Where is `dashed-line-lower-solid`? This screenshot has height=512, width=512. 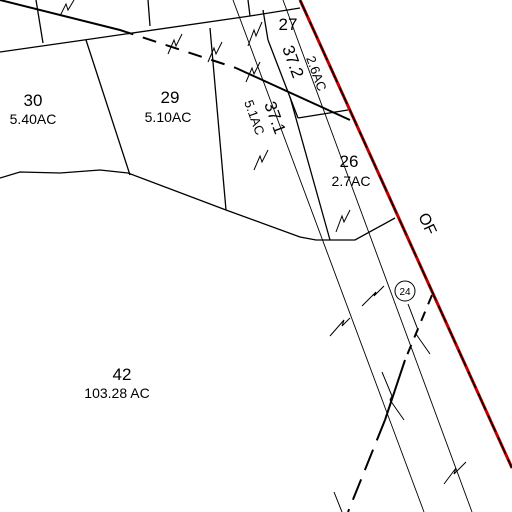 dashed-line-lower-solid is located at coordinates (395, 390).